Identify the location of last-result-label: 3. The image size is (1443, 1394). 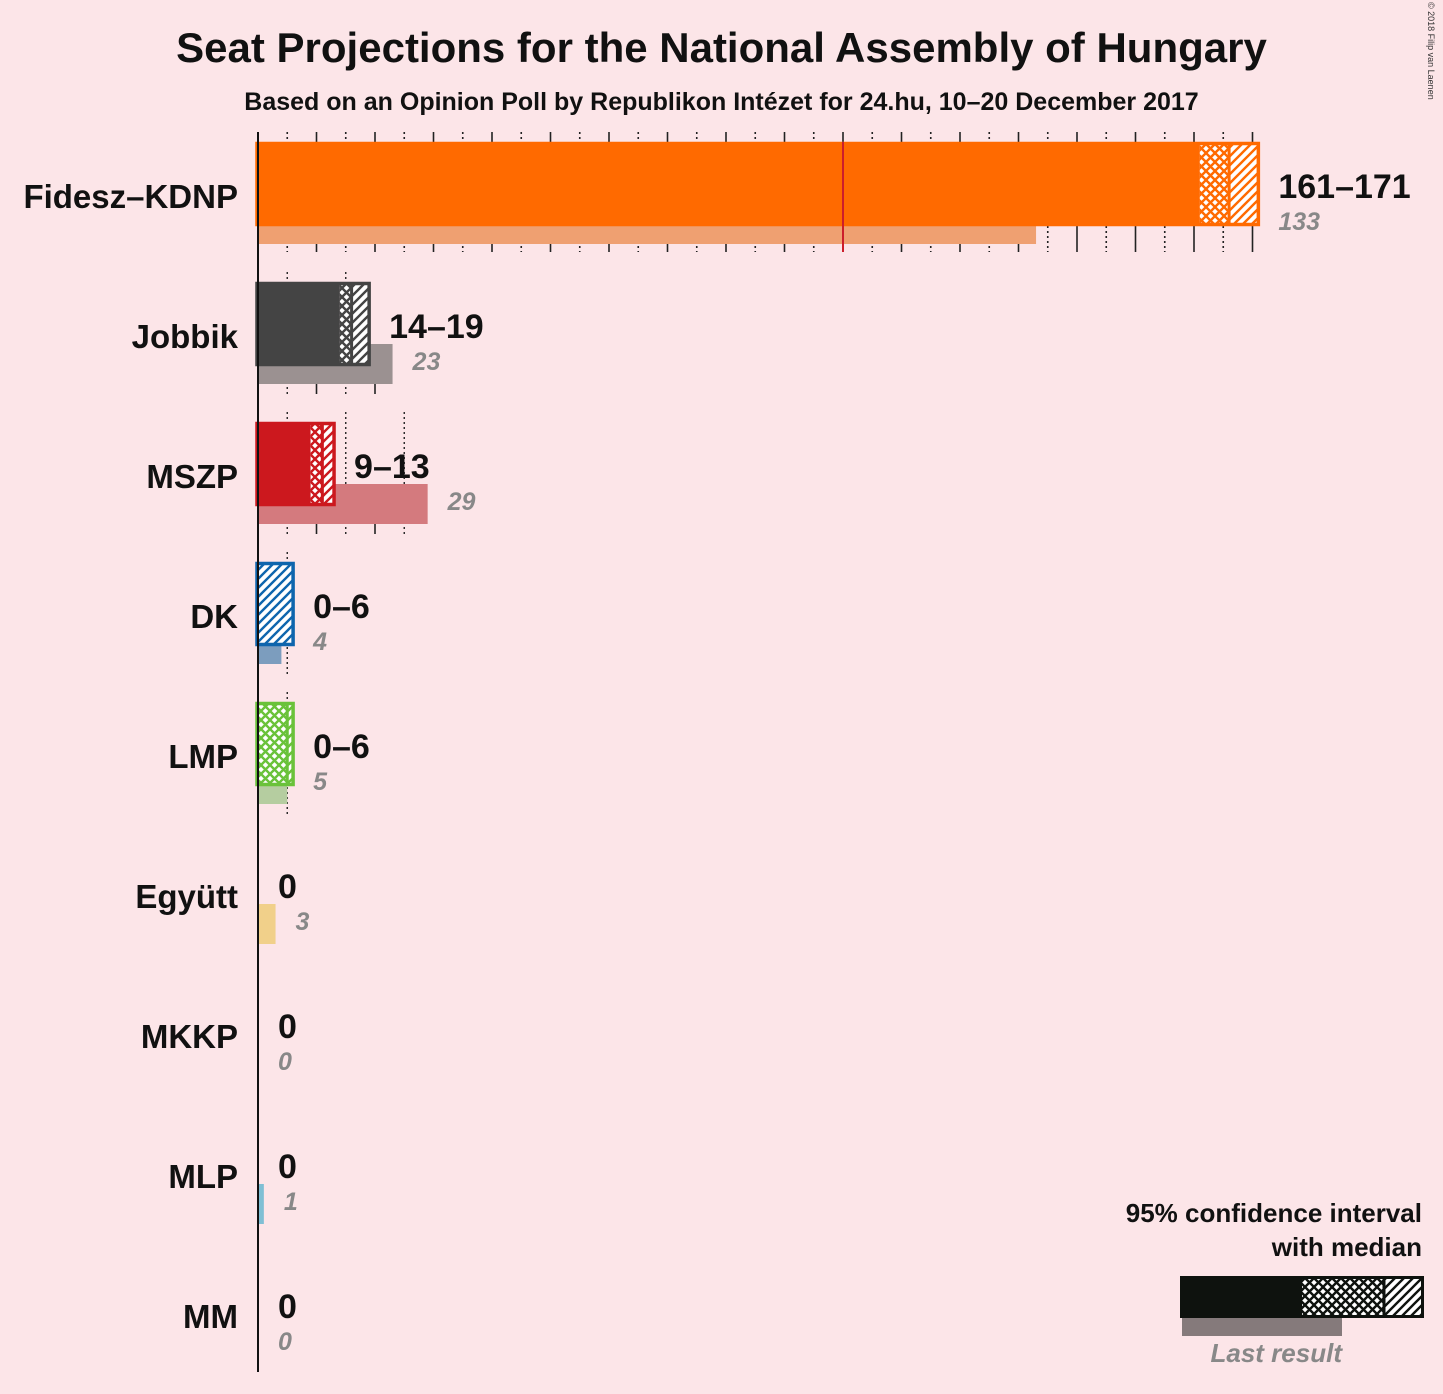
(303, 922).